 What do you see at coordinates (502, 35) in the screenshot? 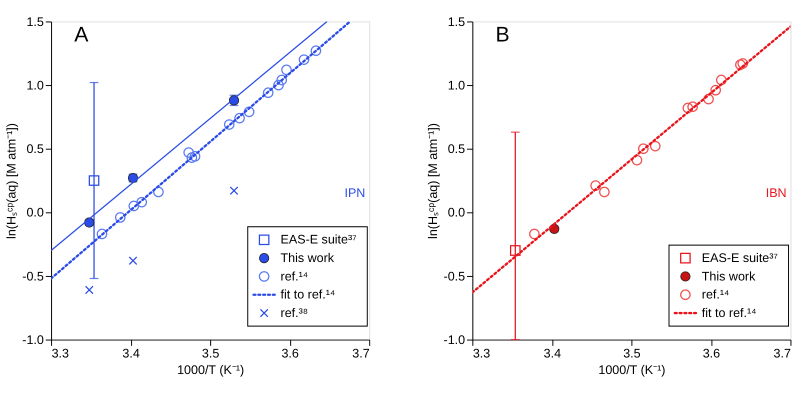
I see `chart-title: B` at bounding box center [502, 35].